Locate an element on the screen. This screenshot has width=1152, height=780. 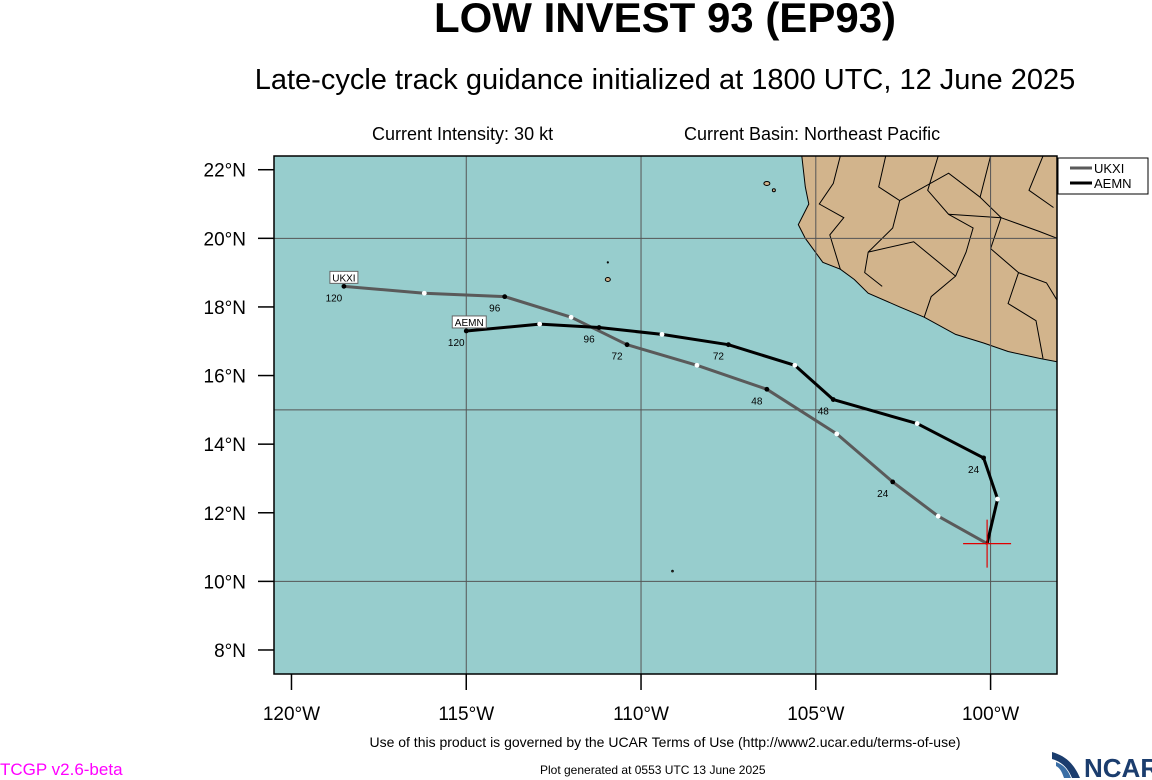
lat-tick-label: 16°N is located at coordinates (225, 377).